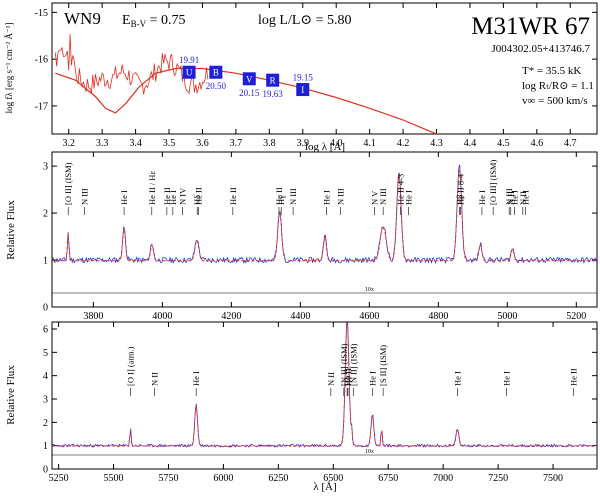  Describe the element at coordinates (135, 143) in the screenshot. I see `sed-xtick-label: 3.4` at that location.